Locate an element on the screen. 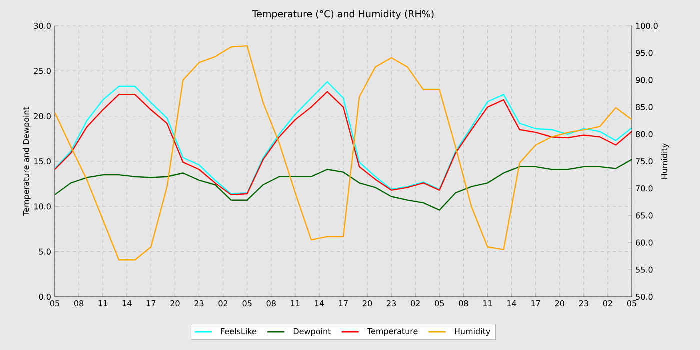 The image size is (700, 350). y2-tick-label: 85.0 is located at coordinates (644, 107).